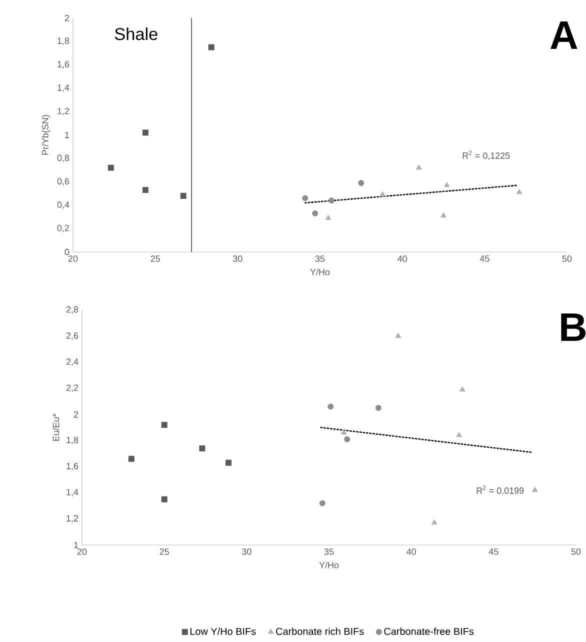  Describe the element at coordinates (67, 252) in the screenshot. I see `y-tick-label: 0` at that location.